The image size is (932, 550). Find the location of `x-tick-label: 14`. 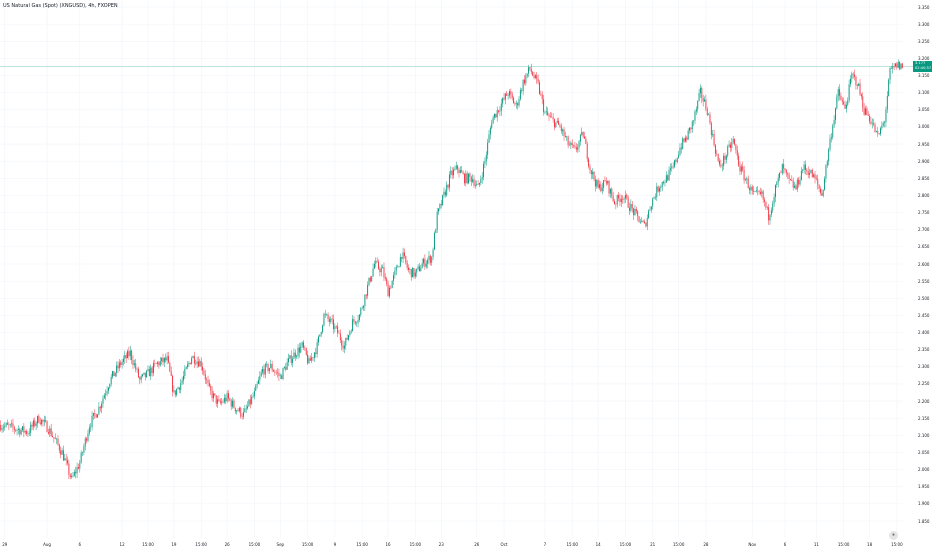

x-tick-label: 14 is located at coordinates (599, 544).